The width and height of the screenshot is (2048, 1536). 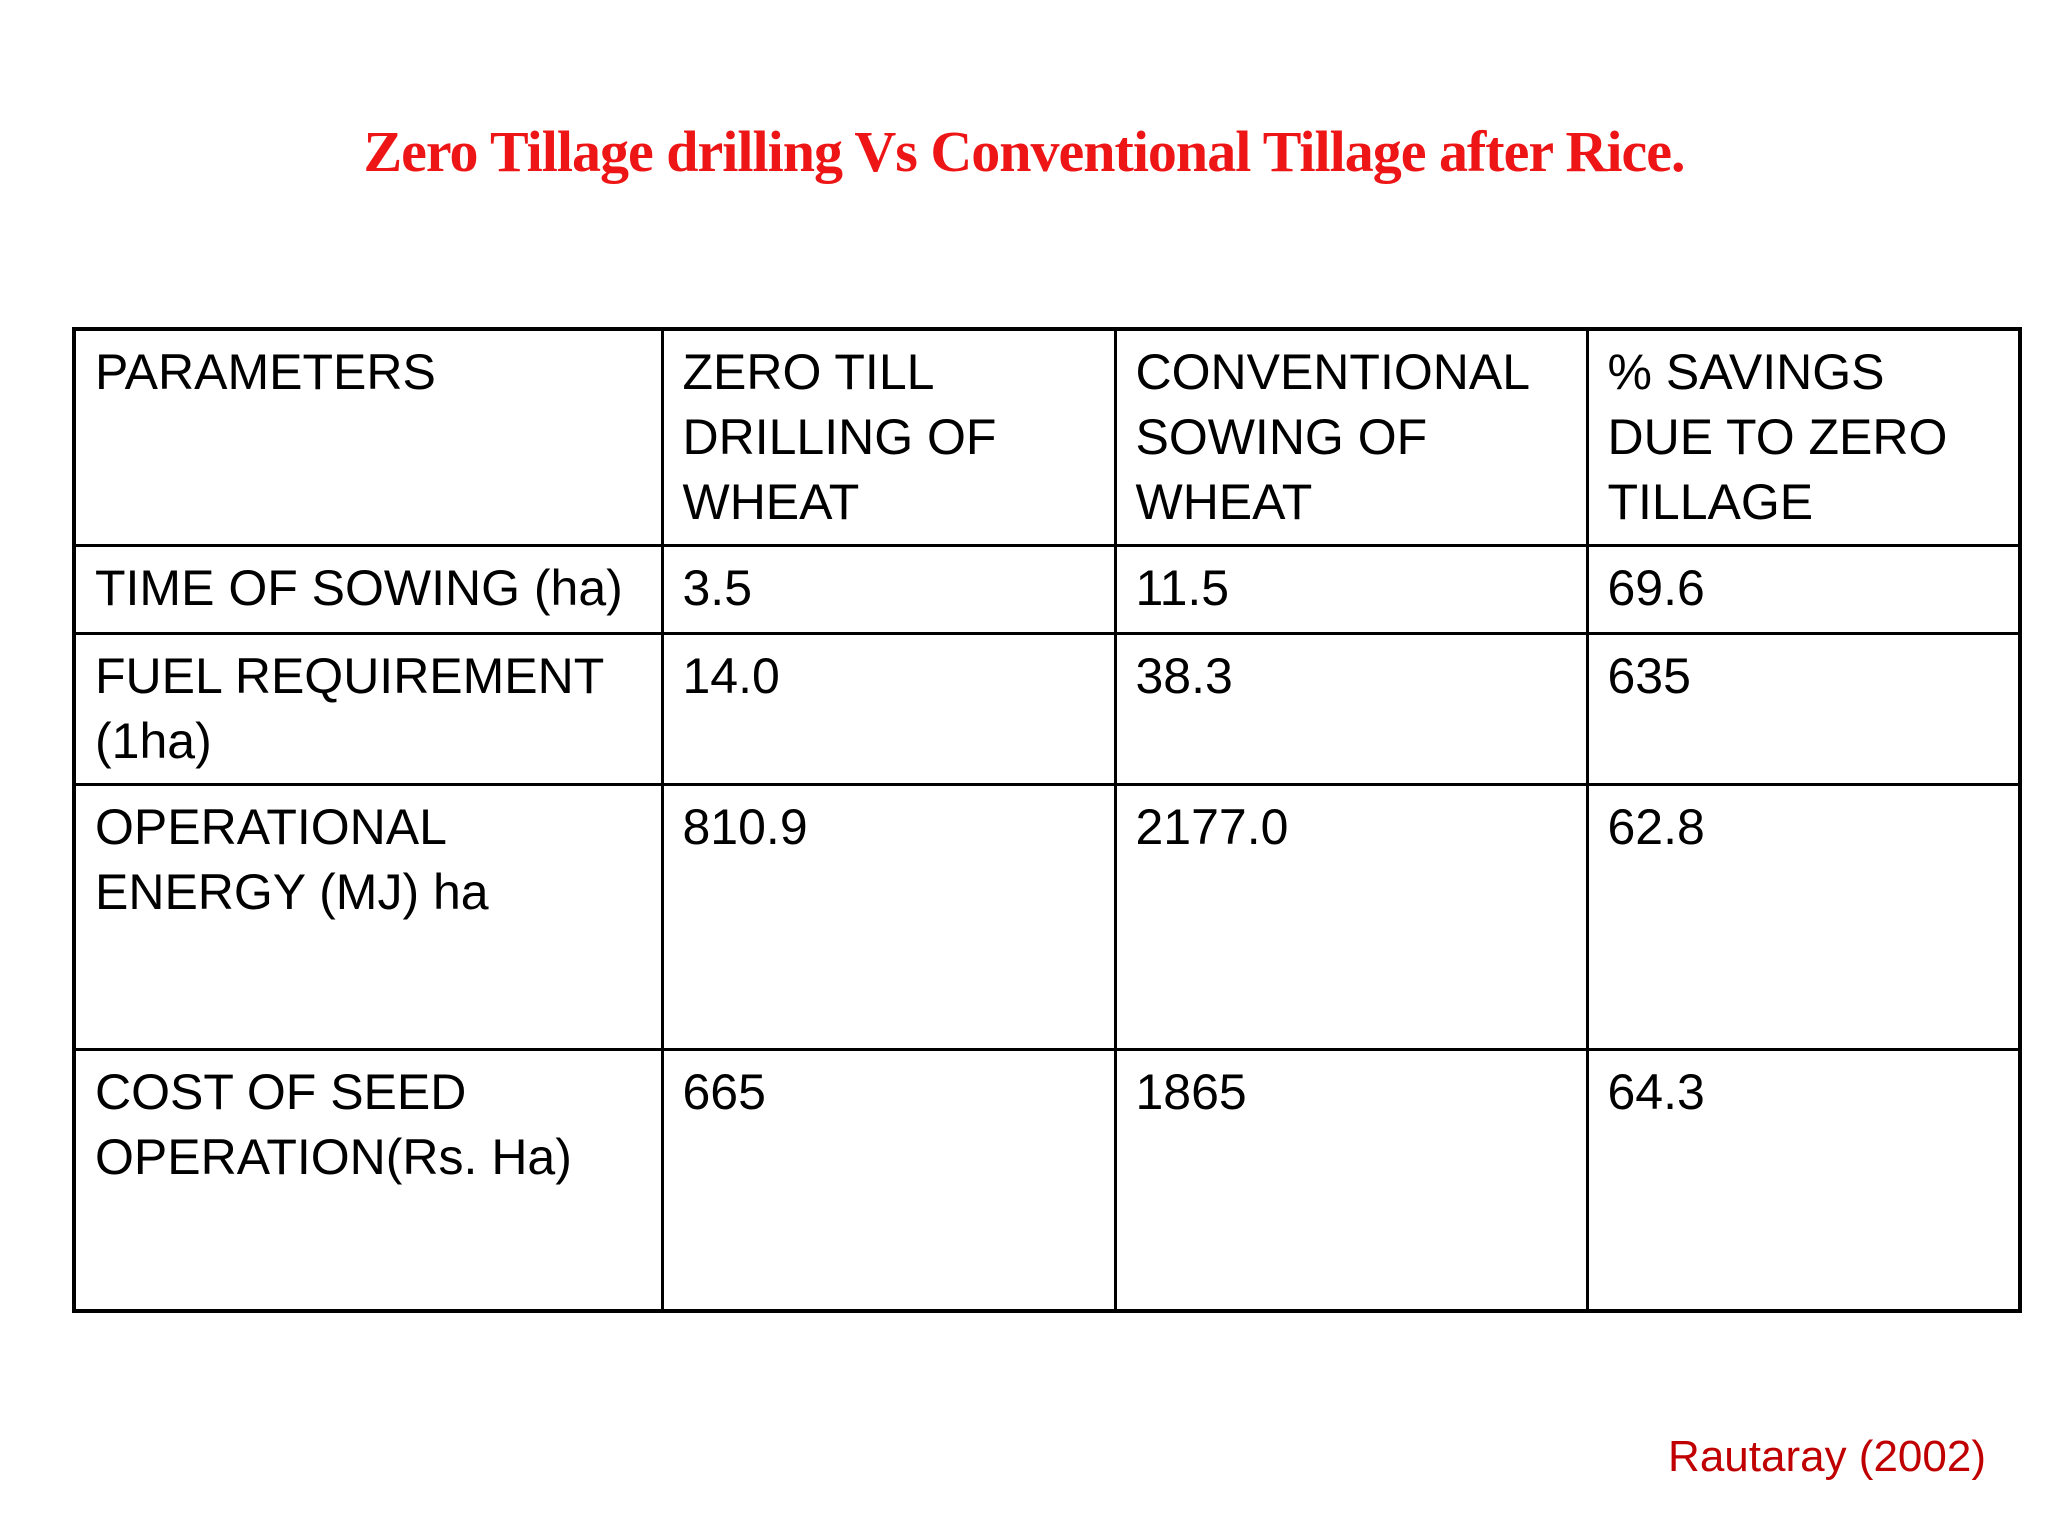 I want to click on zero-till-value: 665, so click(x=888, y=1180).